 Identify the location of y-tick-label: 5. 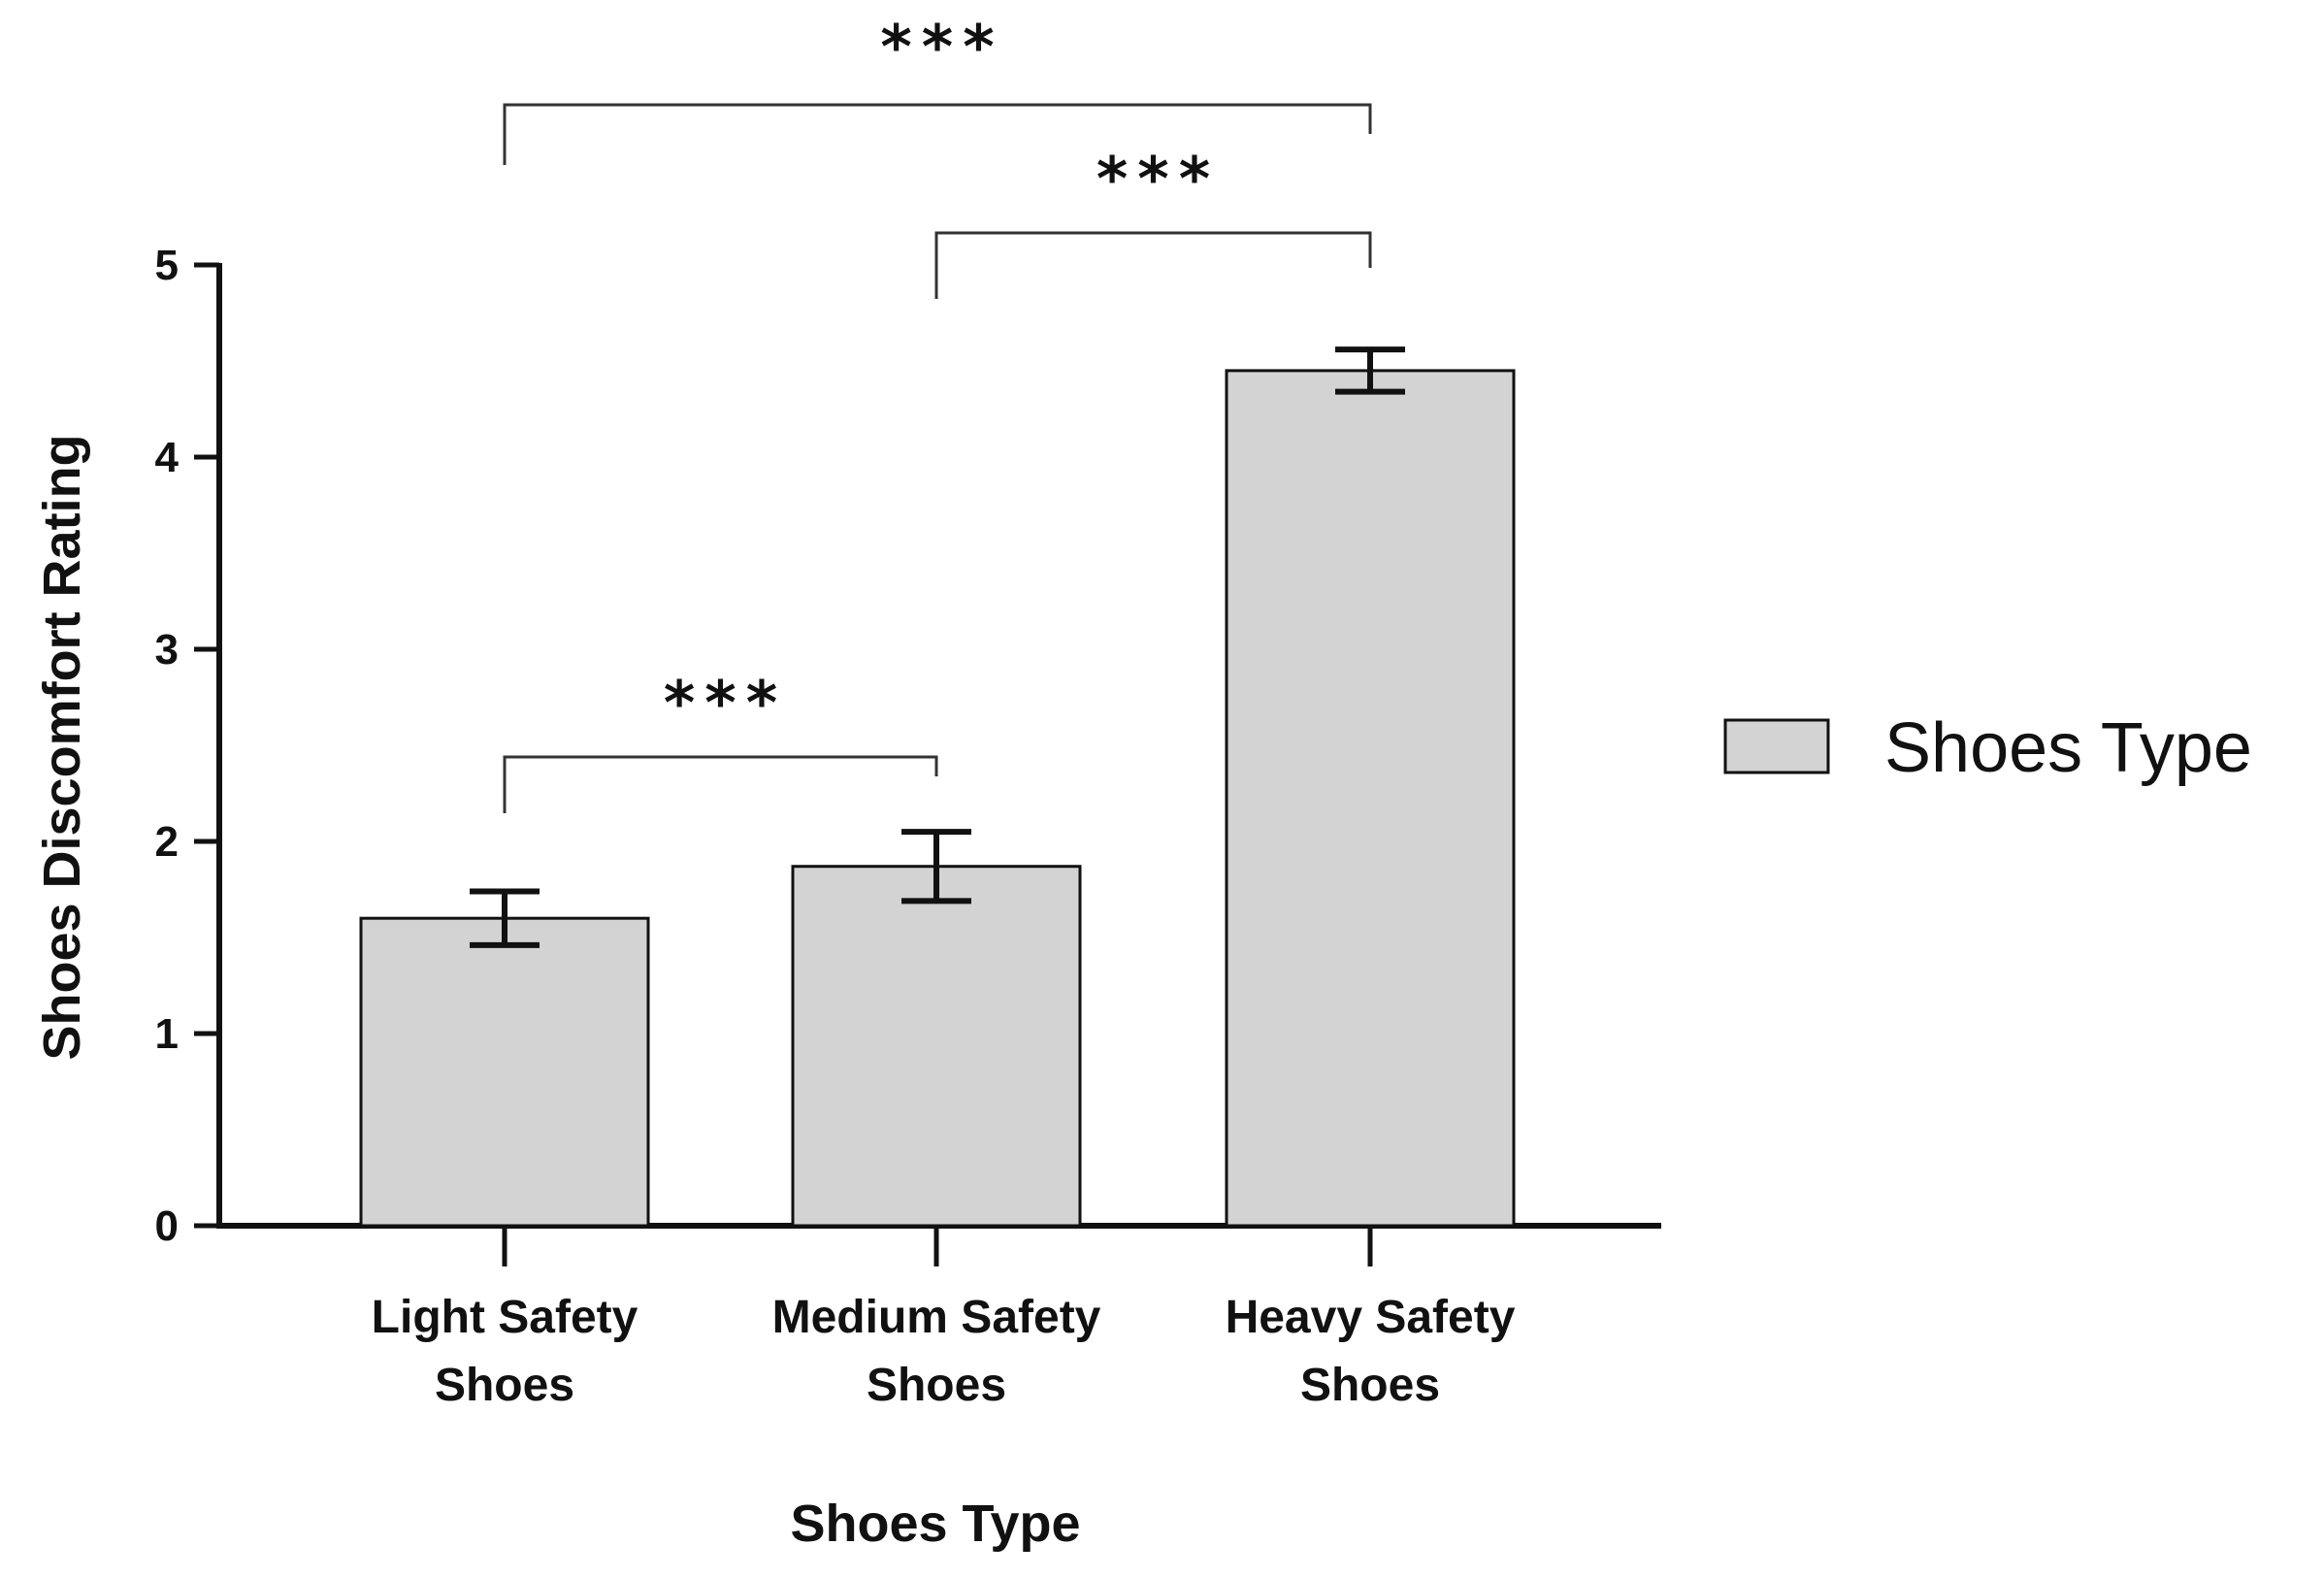
(167, 265).